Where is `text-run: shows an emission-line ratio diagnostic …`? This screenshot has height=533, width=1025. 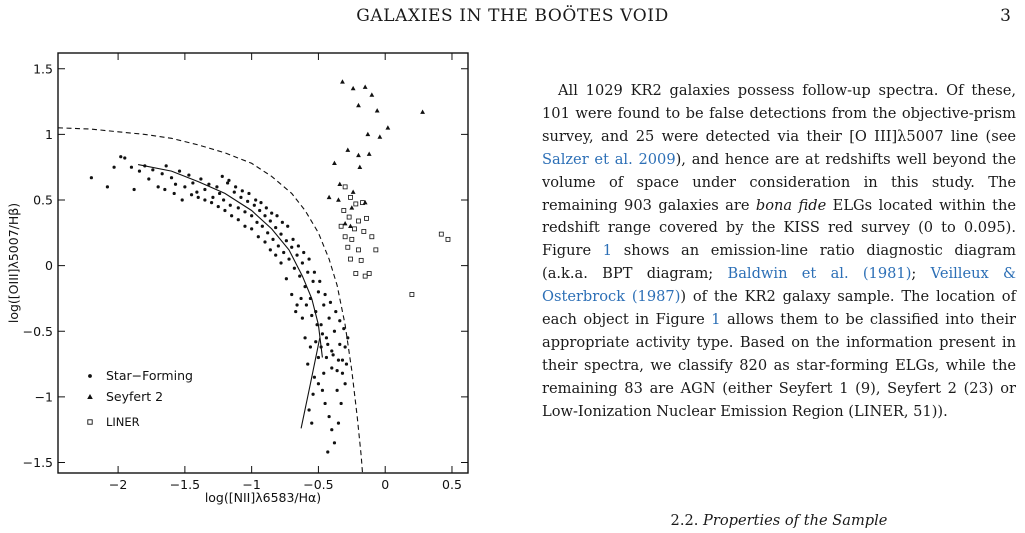 text-run: shows an emission-line ratio diagnostic … is located at coordinates (779, 262).